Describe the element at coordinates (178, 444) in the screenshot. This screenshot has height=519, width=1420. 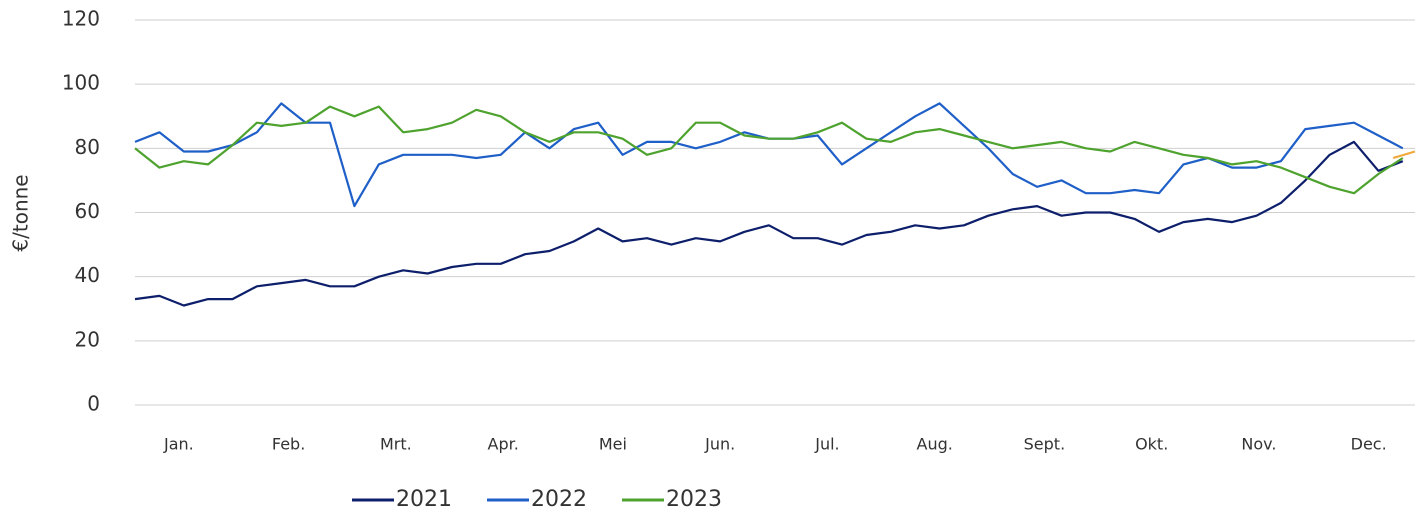
I see `x-tick-label: Jan.` at that location.